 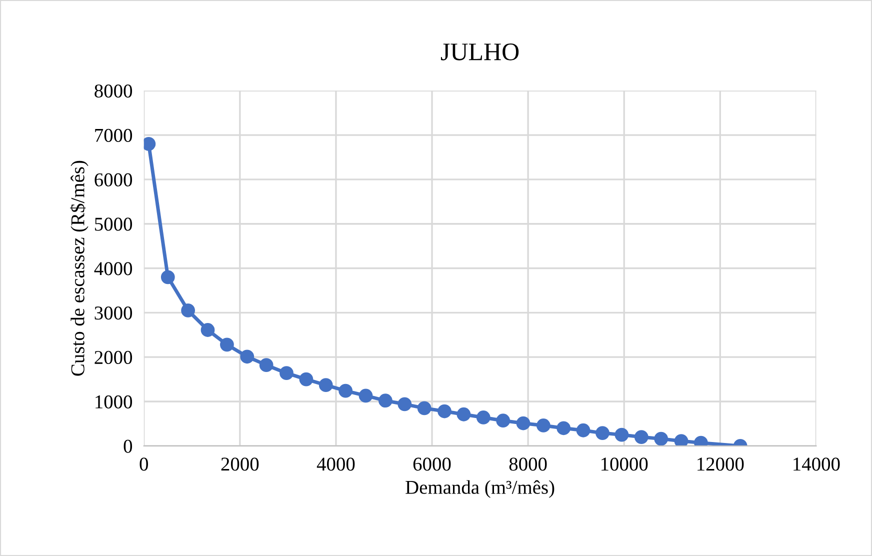 I want to click on y-tick-label: 0, so click(x=128, y=446).